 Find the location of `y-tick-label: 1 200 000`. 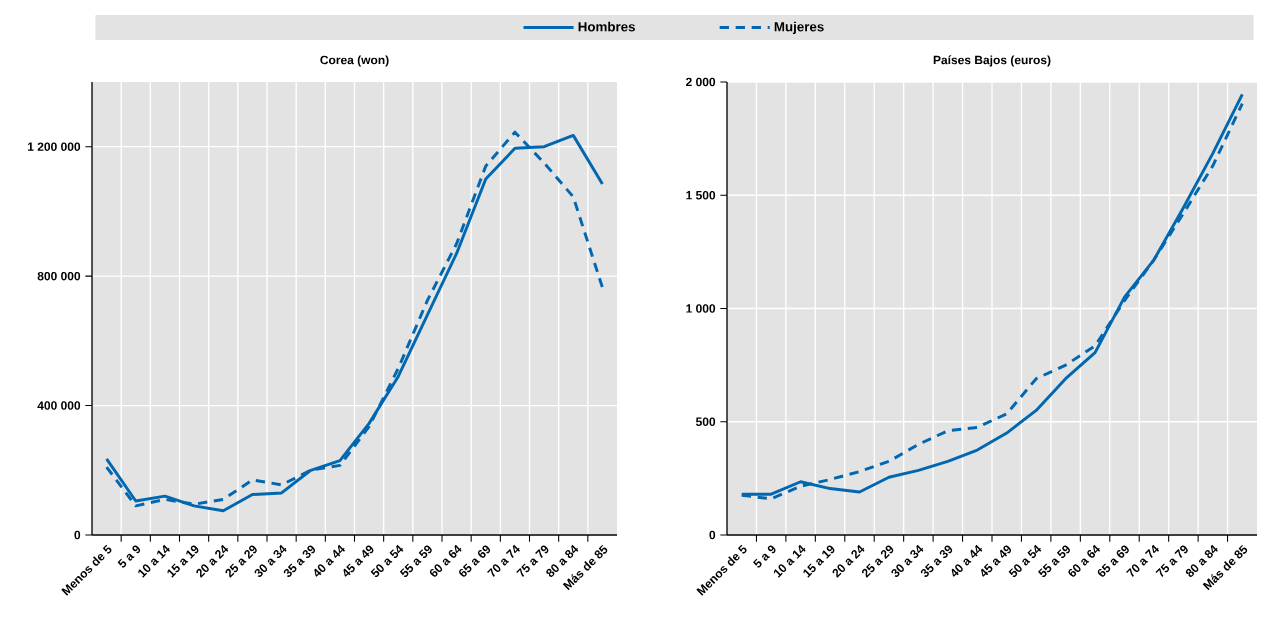

y-tick-label: 1 200 000 is located at coordinates (54, 146).